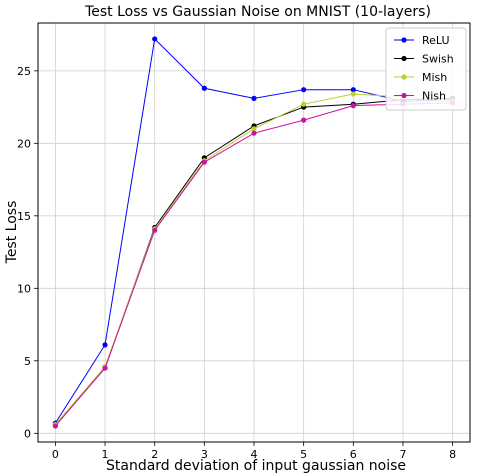 The image size is (477, 476). I want to click on legend-label: Swish, so click(438, 59).